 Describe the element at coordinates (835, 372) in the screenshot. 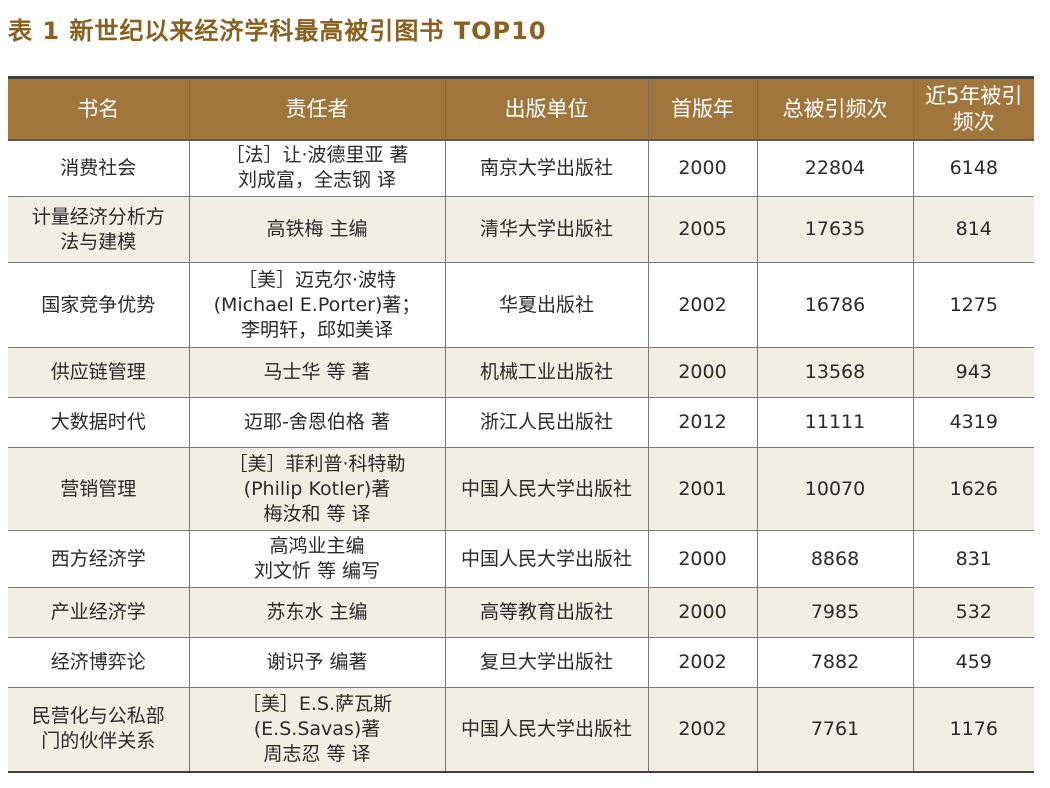

I see `cell-total-citations: 13568` at that location.